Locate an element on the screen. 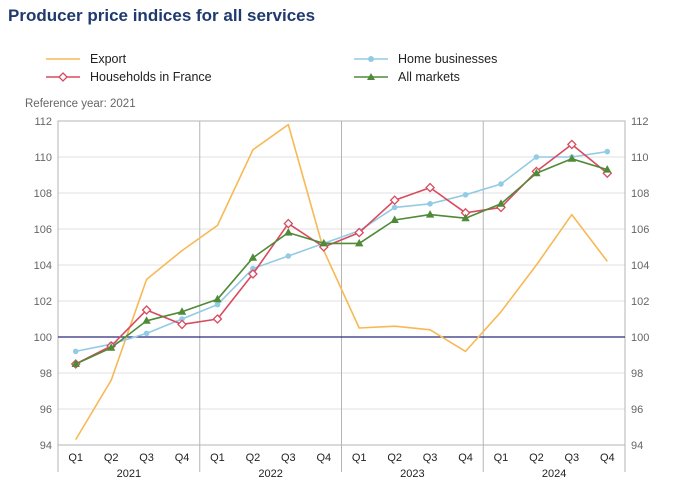 This screenshot has width=676, height=493. y-tick-right-106: 106 is located at coordinates (640, 230).